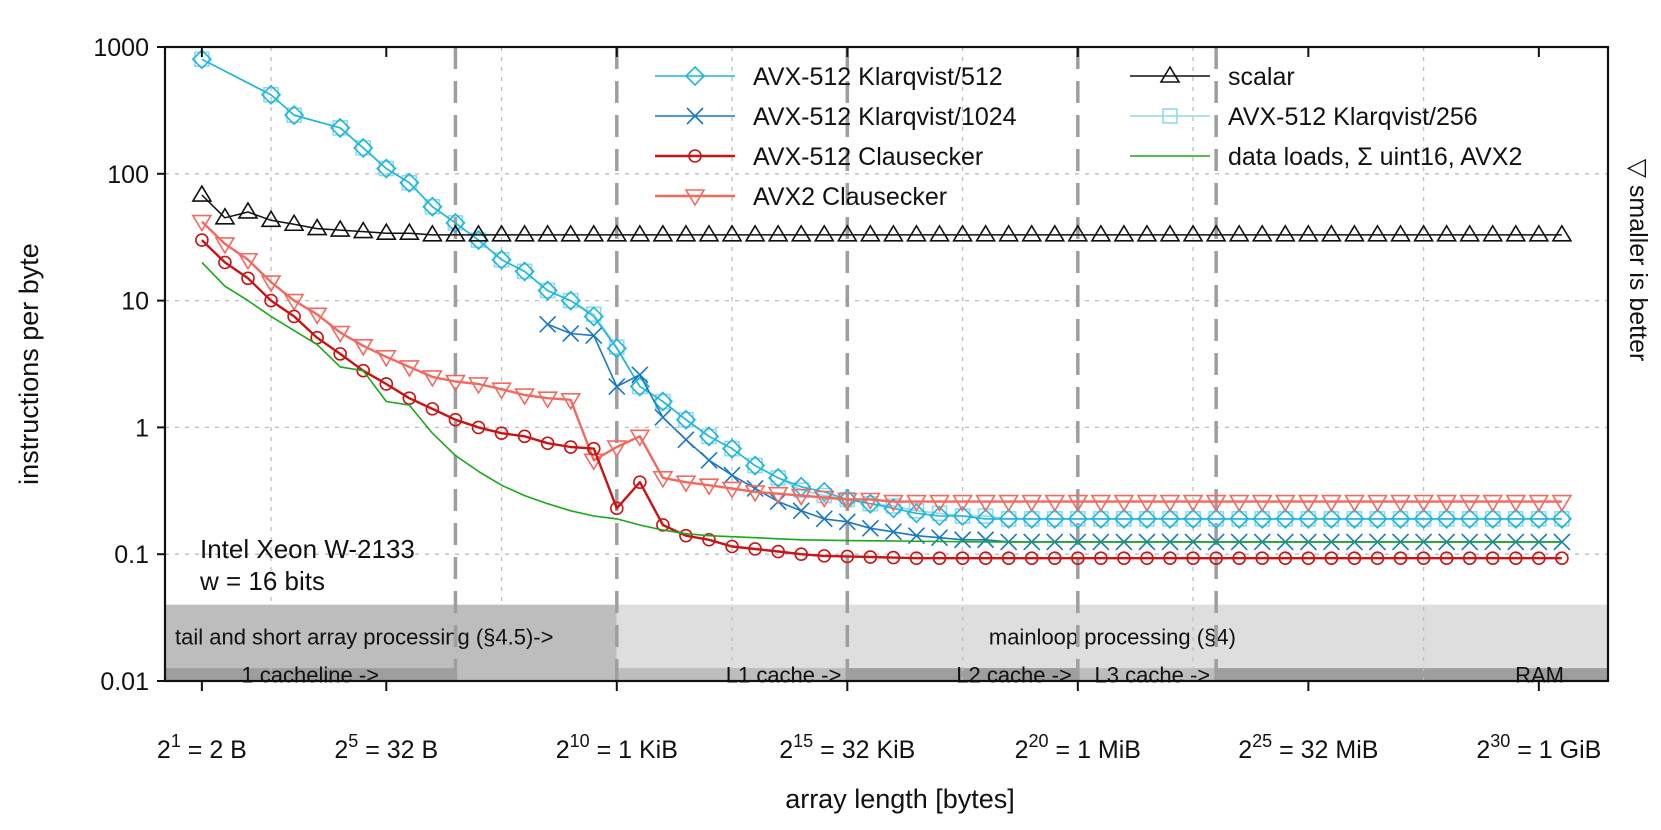 The width and height of the screenshot is (1661, 830). Describe the element at coordinates (878, 77) in the screenshot. I see `legend-label-0: AVX-512 Klarqvist/512` at that location.